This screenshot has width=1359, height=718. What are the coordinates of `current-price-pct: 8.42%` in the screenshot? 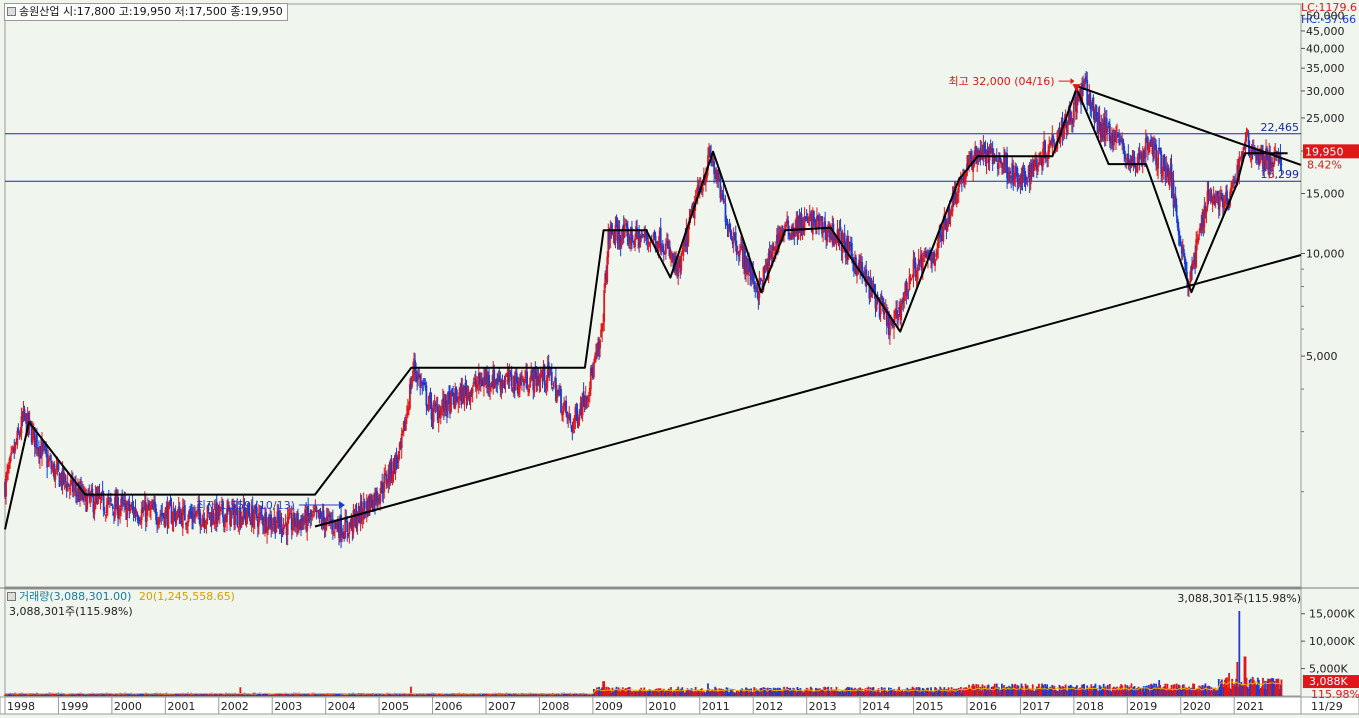 It's located at (1324, 164).